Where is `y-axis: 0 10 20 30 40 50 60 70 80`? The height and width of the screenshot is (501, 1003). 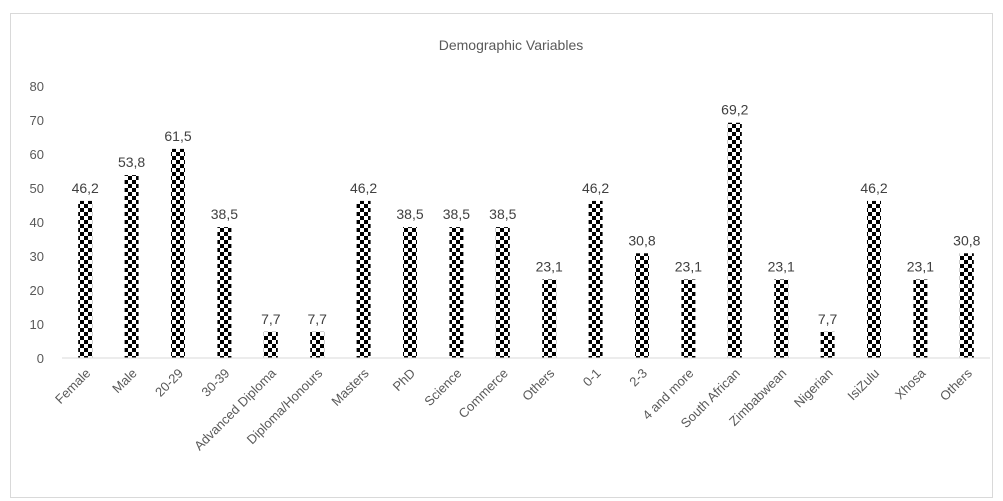 y-axis: 0 10 20 30 40 50 60 70 80 is located at coordinates (37, 222).